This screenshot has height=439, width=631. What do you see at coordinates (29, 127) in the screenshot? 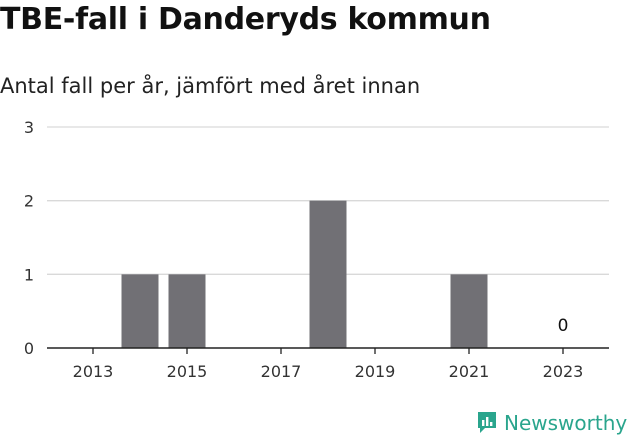
I see `y-tick-label: 3` at bounding box center [29, 127].